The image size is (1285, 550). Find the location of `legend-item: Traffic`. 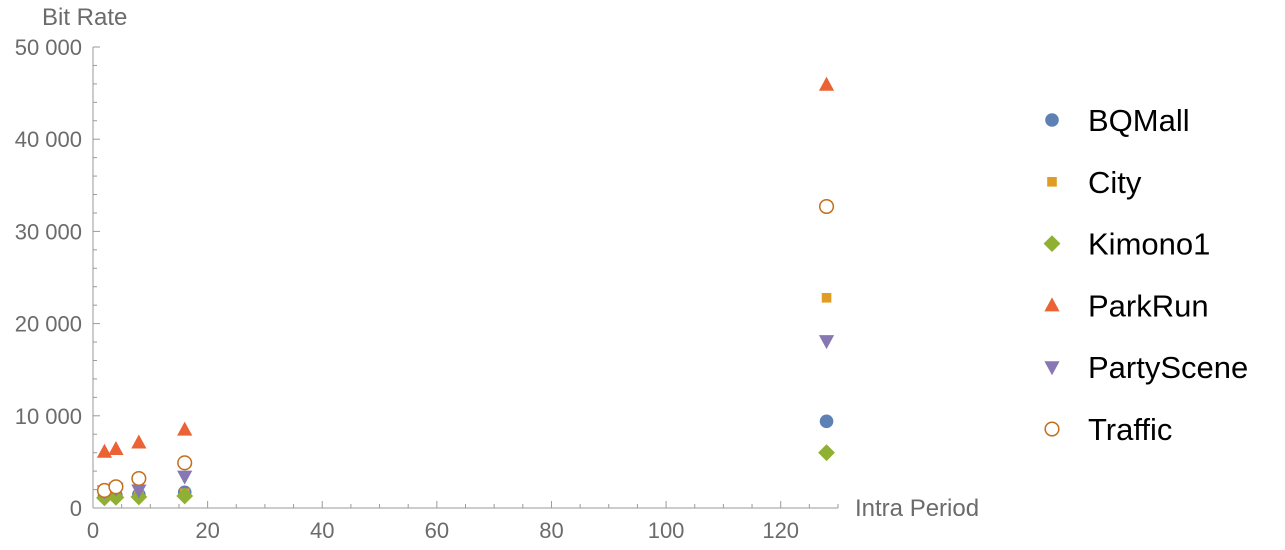

legend-item: Traffic is located at coordinates (1108, 429).